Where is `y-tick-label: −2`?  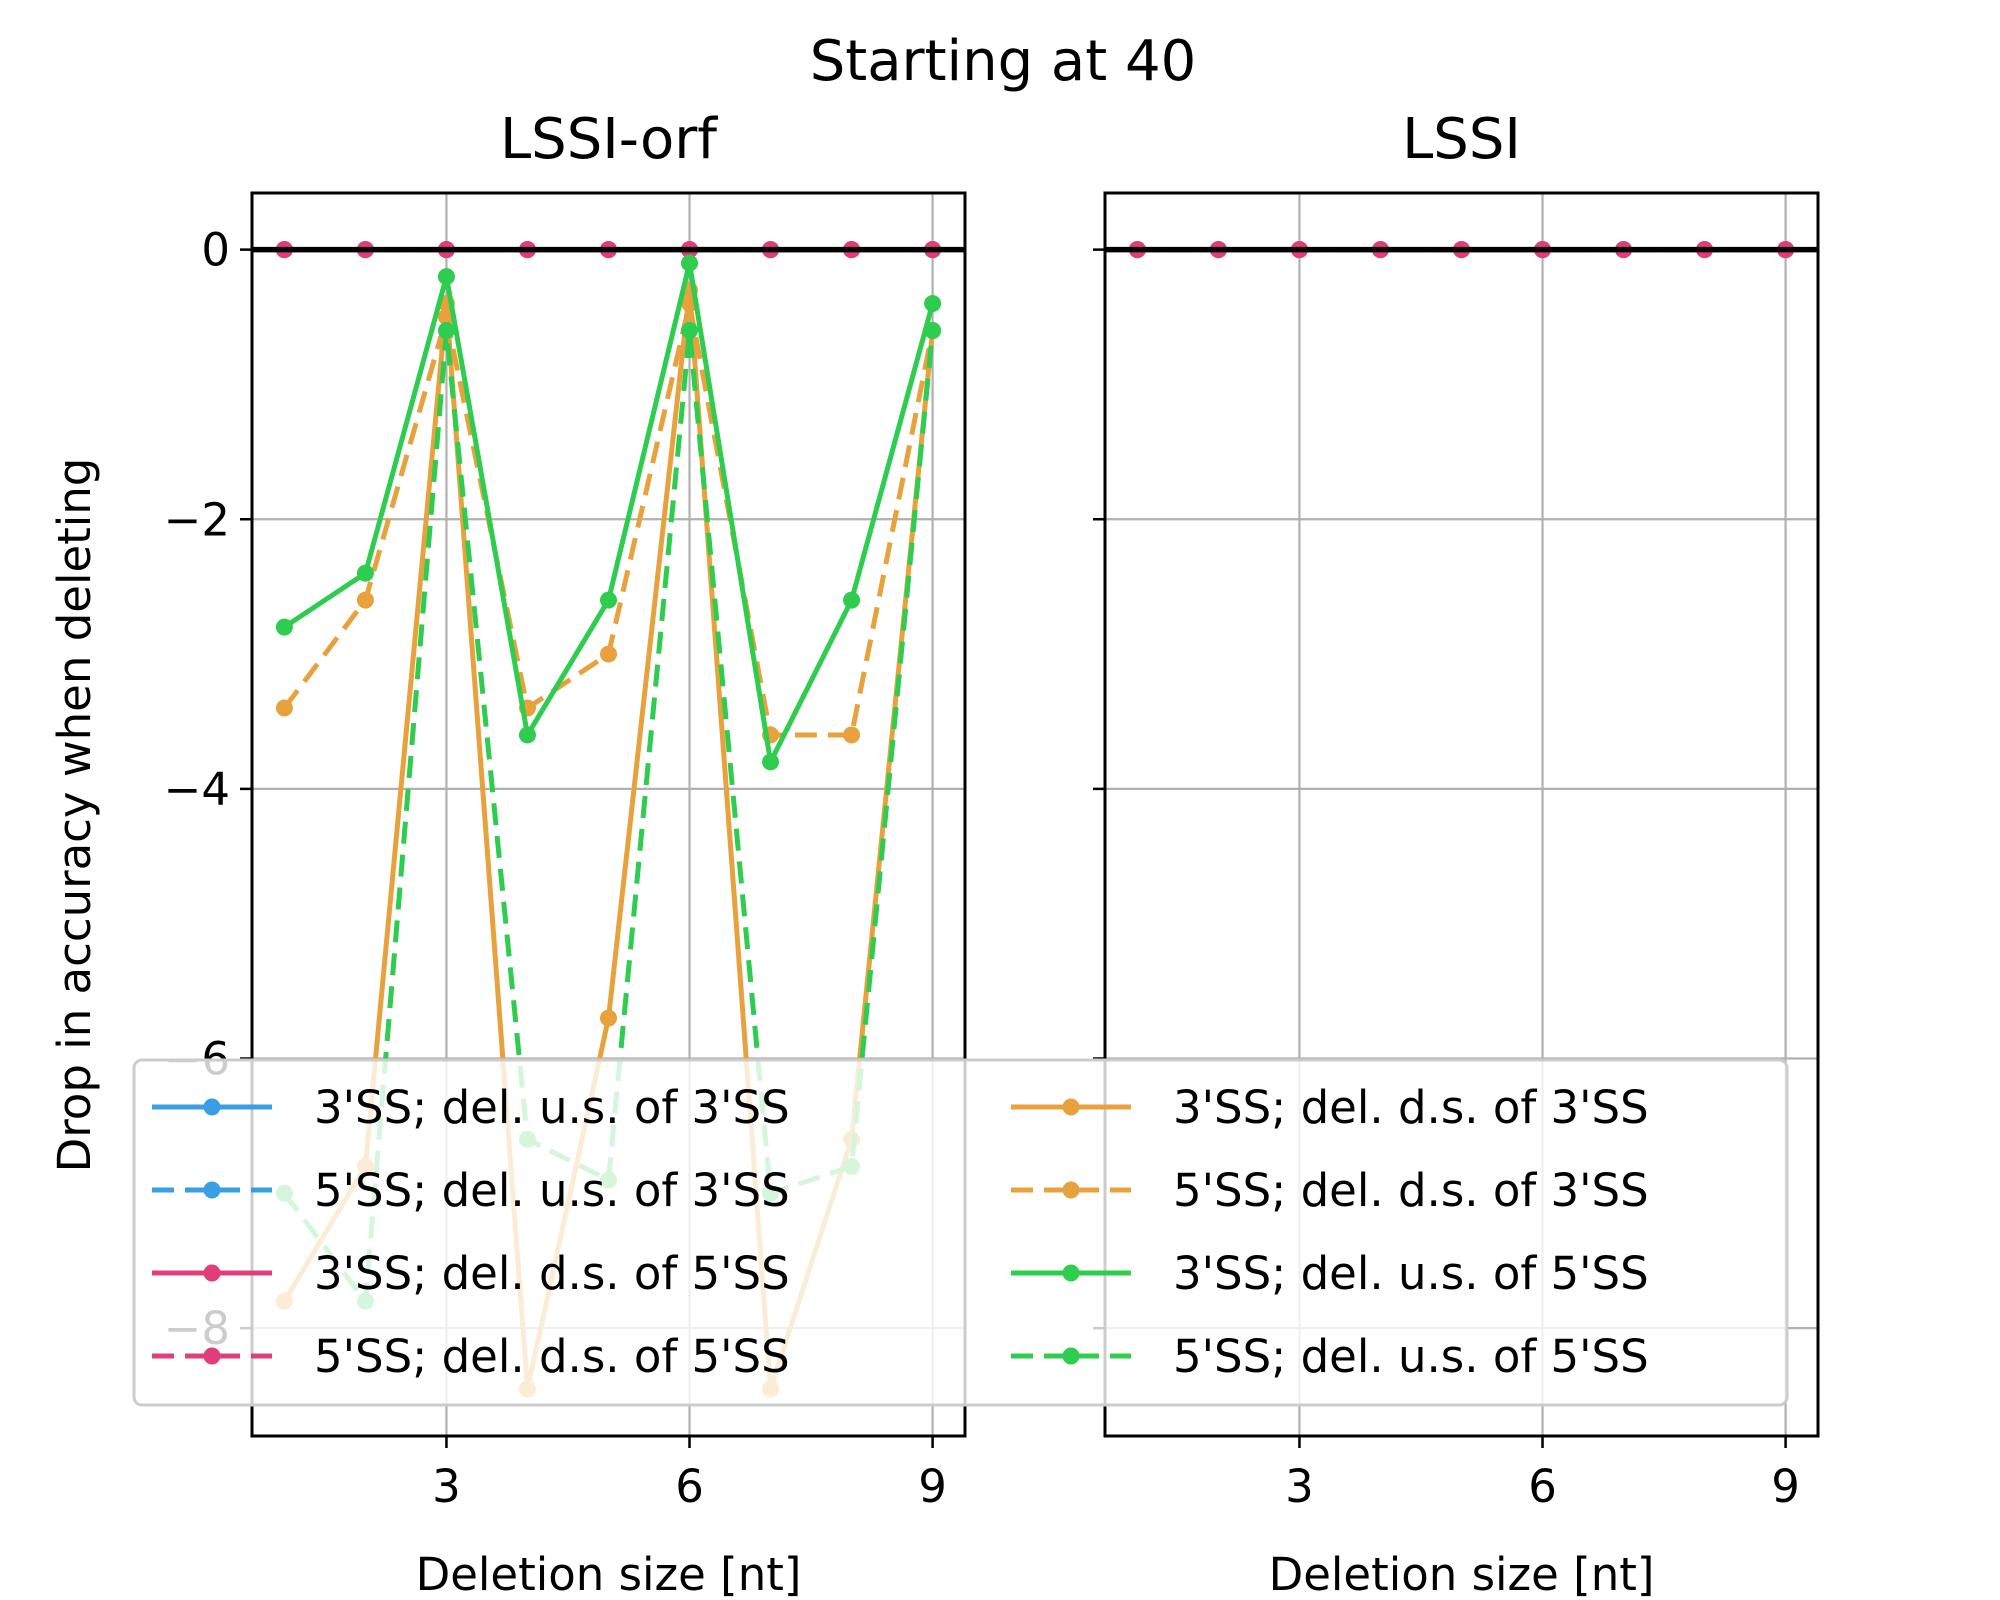 y-tick-label: −2 is located at coordinates (197, 519).